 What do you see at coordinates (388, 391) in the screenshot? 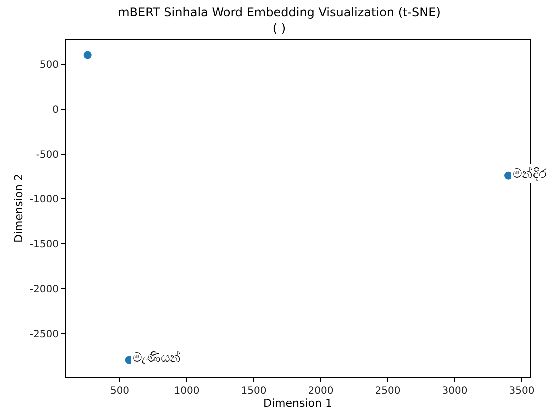
I see `x-tick-label: 2500` at bounding box center [388, 391].